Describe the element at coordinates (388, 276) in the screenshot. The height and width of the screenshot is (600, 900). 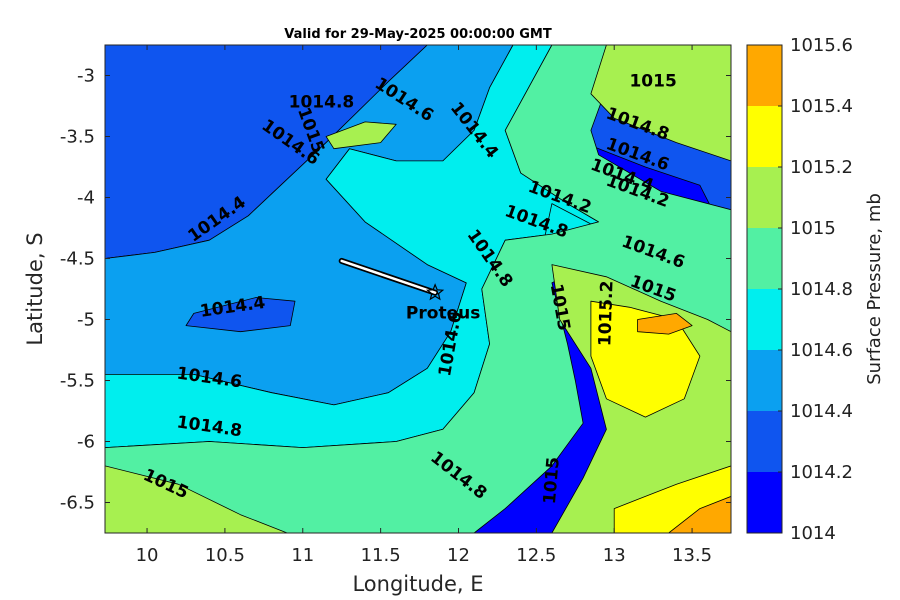
I see `track-line` at that location.